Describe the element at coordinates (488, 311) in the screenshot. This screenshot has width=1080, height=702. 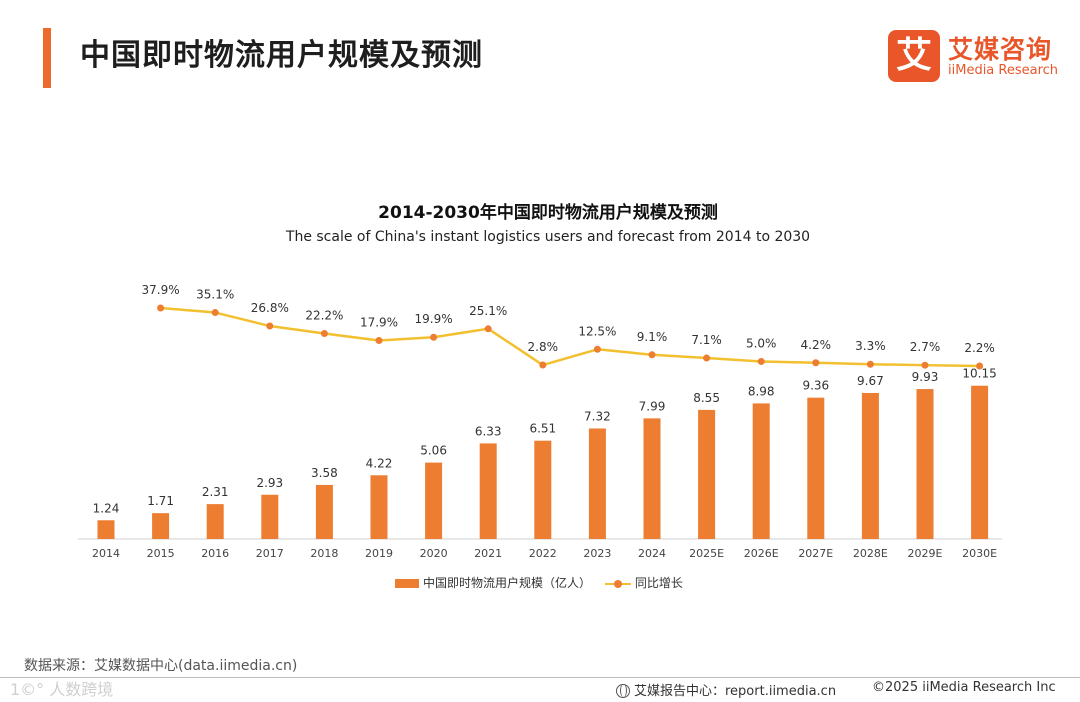
I see `growth-value-label: 25.1%` at that location.